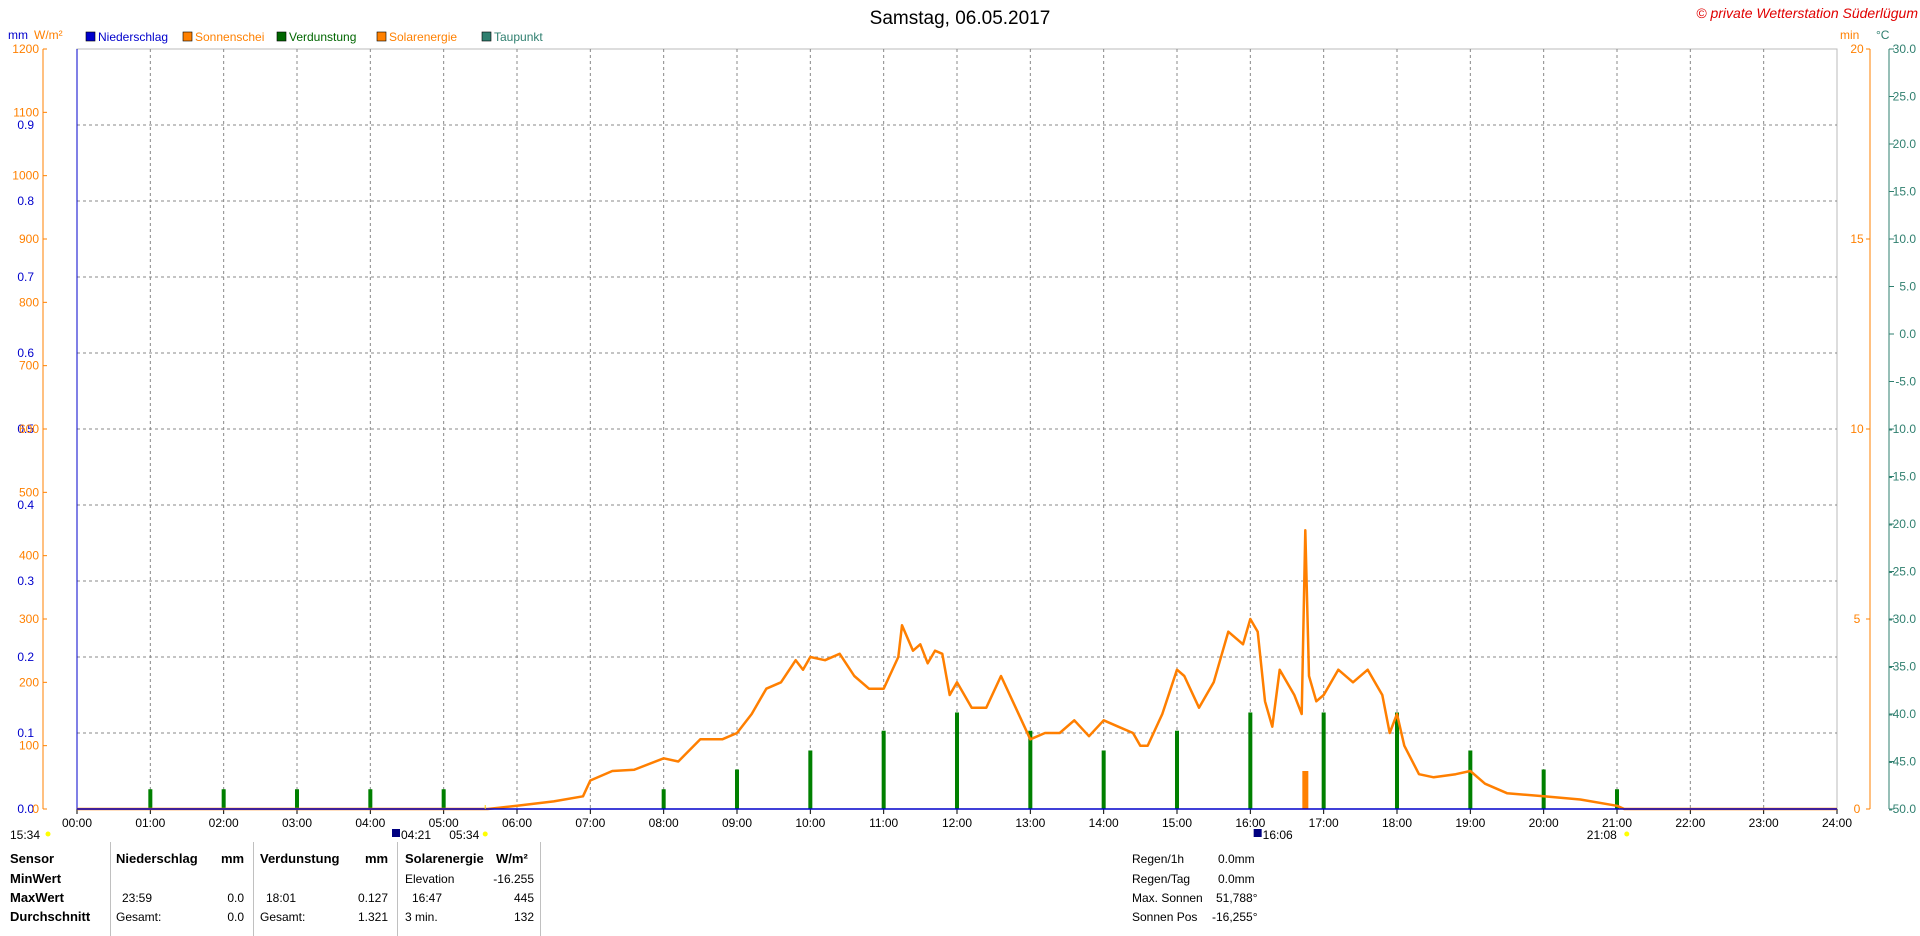 The width and height of the screenshot is (1920, 936). What do you see at coordinates (29, 239) in the screenshot?
I see `wm2-tick-label: 900` at bounding box center [29, 239].